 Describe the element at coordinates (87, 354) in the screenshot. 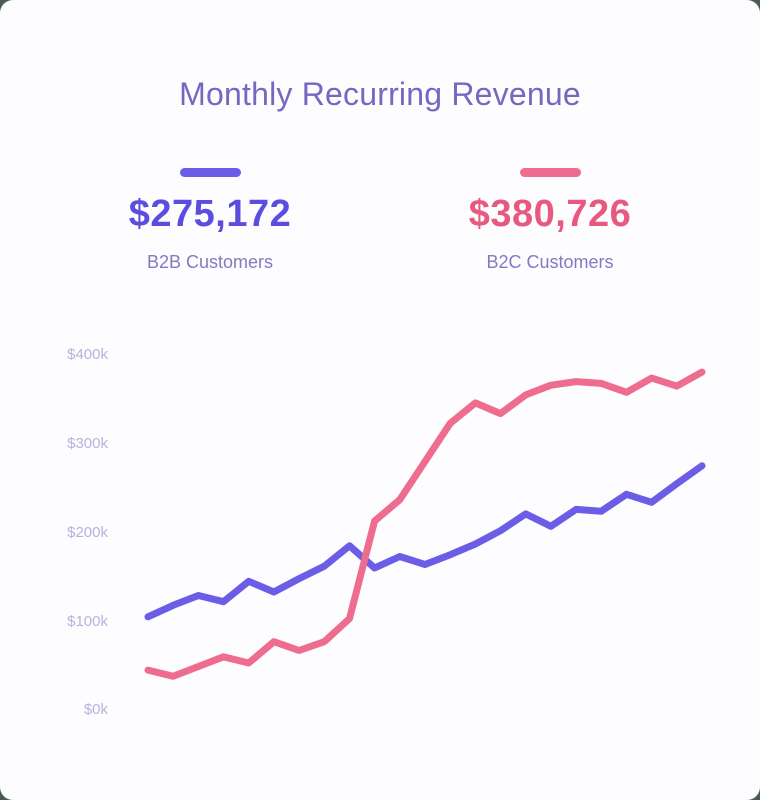

I see `y-axis-tick-400k: $400k` at that location.